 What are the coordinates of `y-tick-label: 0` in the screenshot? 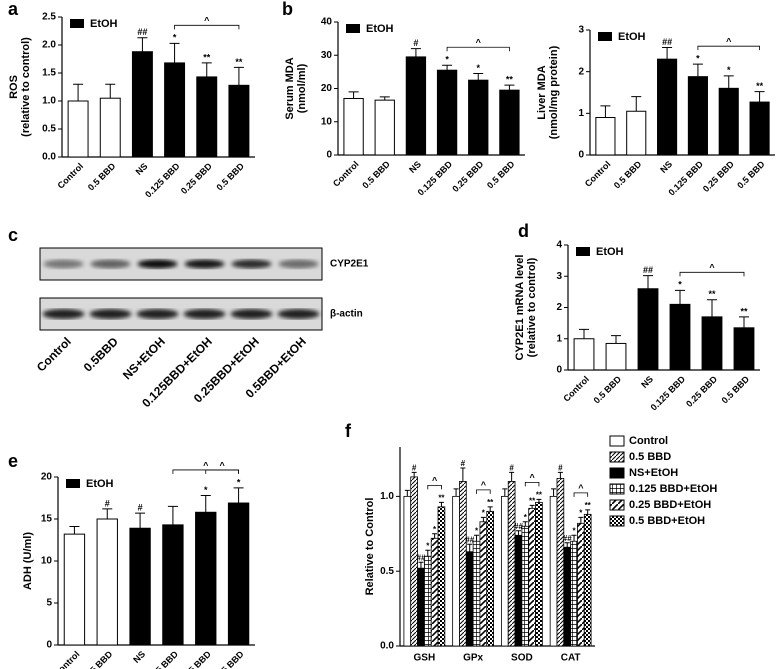 It's located at (559, 370).